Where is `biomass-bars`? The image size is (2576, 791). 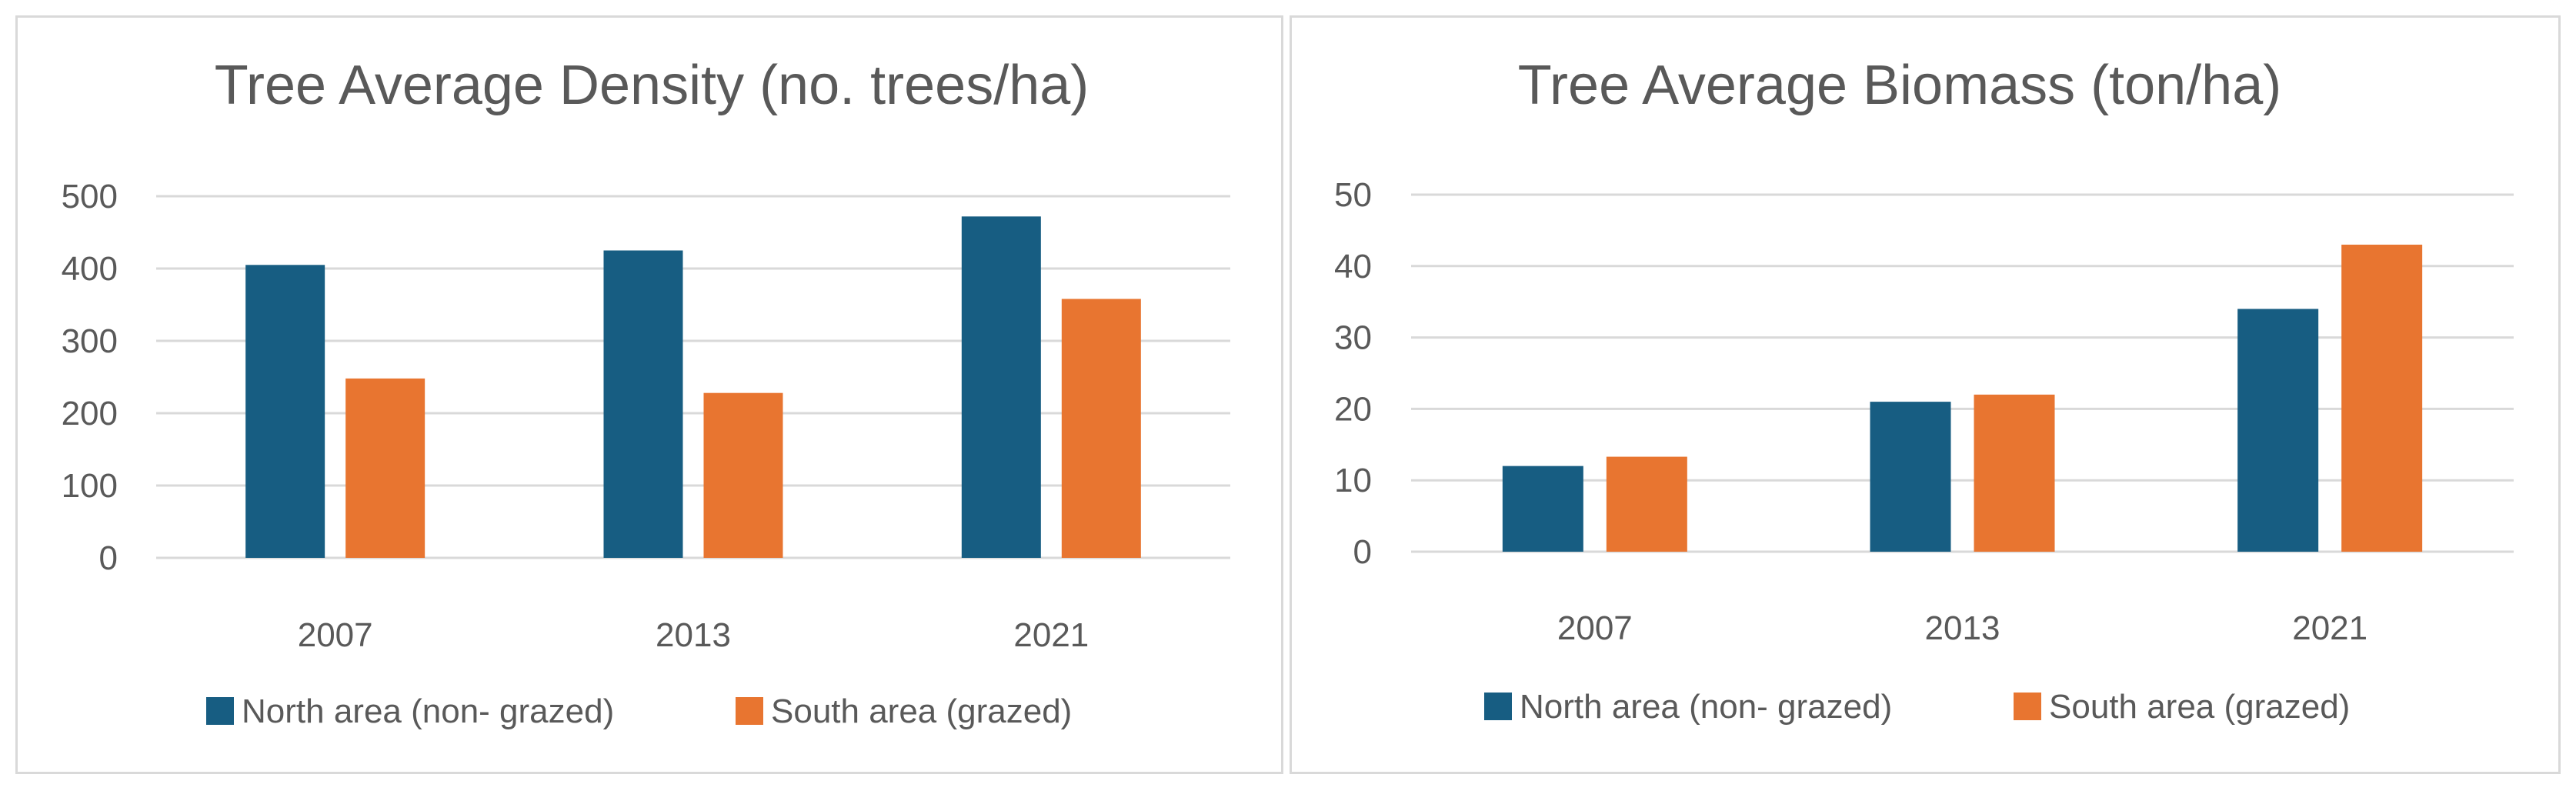 biomass-bars is located at coordinates (1962, 398).